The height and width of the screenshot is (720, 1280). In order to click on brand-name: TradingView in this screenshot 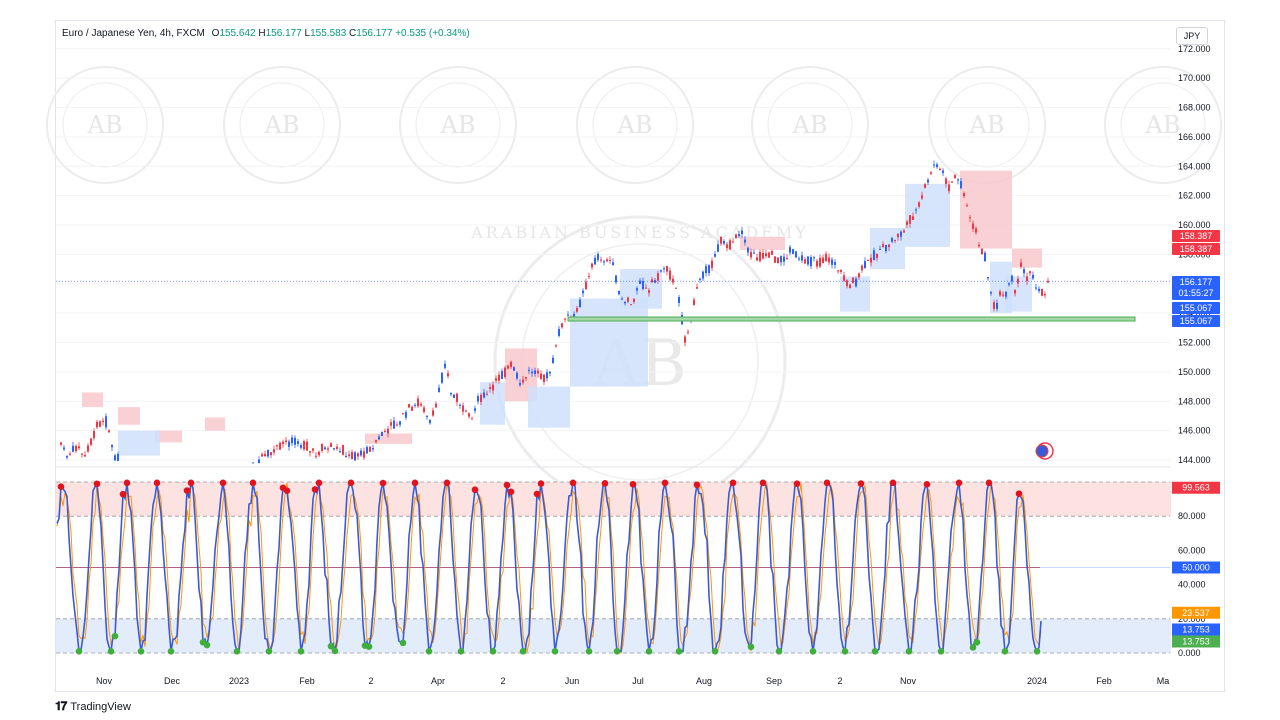, I will do `click(100, 706)`.